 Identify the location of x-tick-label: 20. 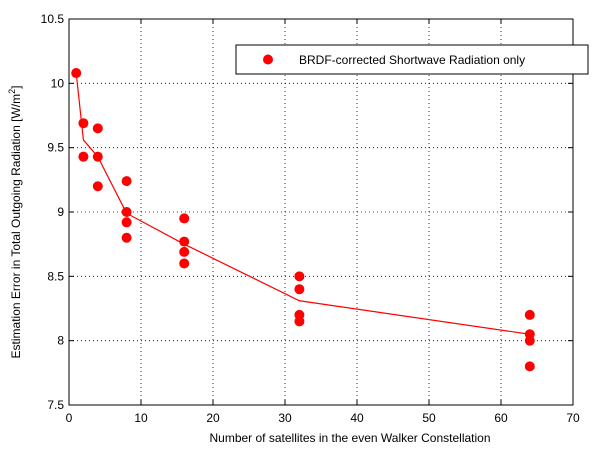
(213, 418).